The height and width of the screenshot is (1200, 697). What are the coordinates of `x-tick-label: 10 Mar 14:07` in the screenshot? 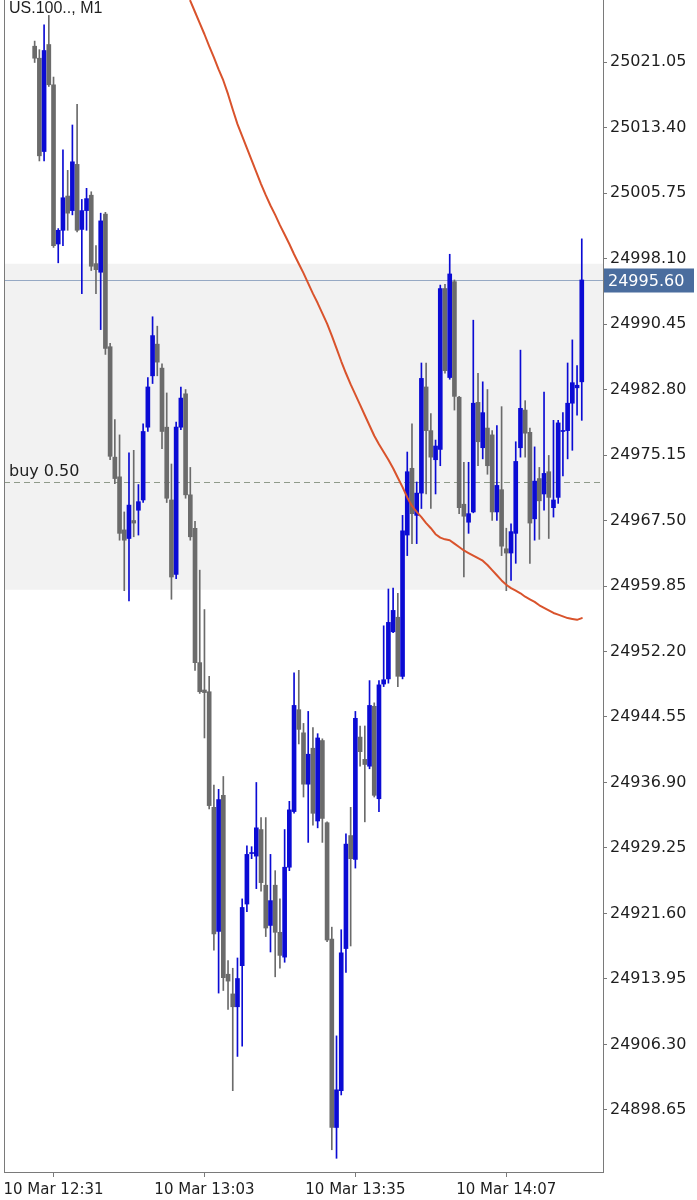 It's located at (506, 1188).